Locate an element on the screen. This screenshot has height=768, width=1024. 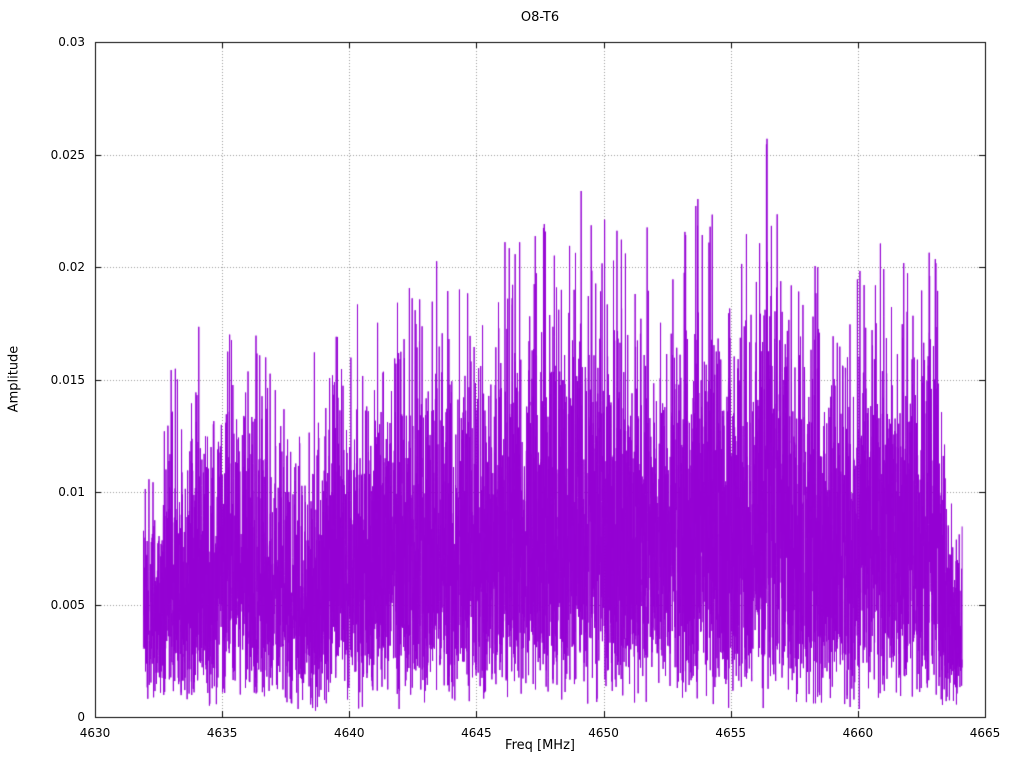
x-tick-label: 4630 is located at coordinates (95, 733).